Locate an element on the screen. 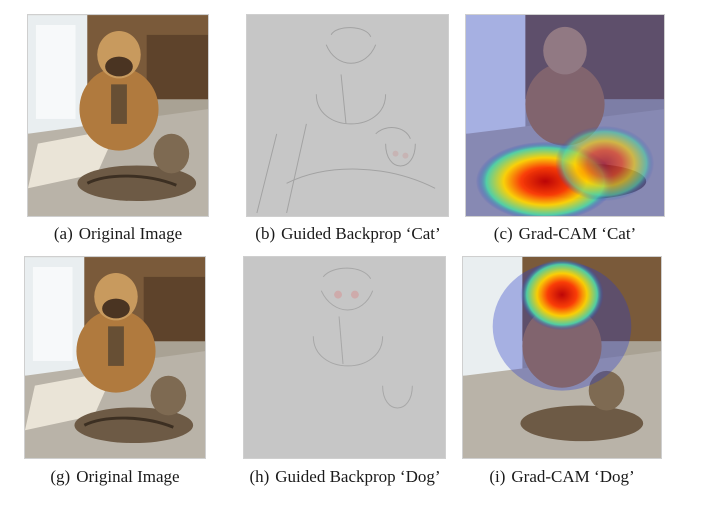  caption-g: (g) Original Image is located at coordinates (115, 477).